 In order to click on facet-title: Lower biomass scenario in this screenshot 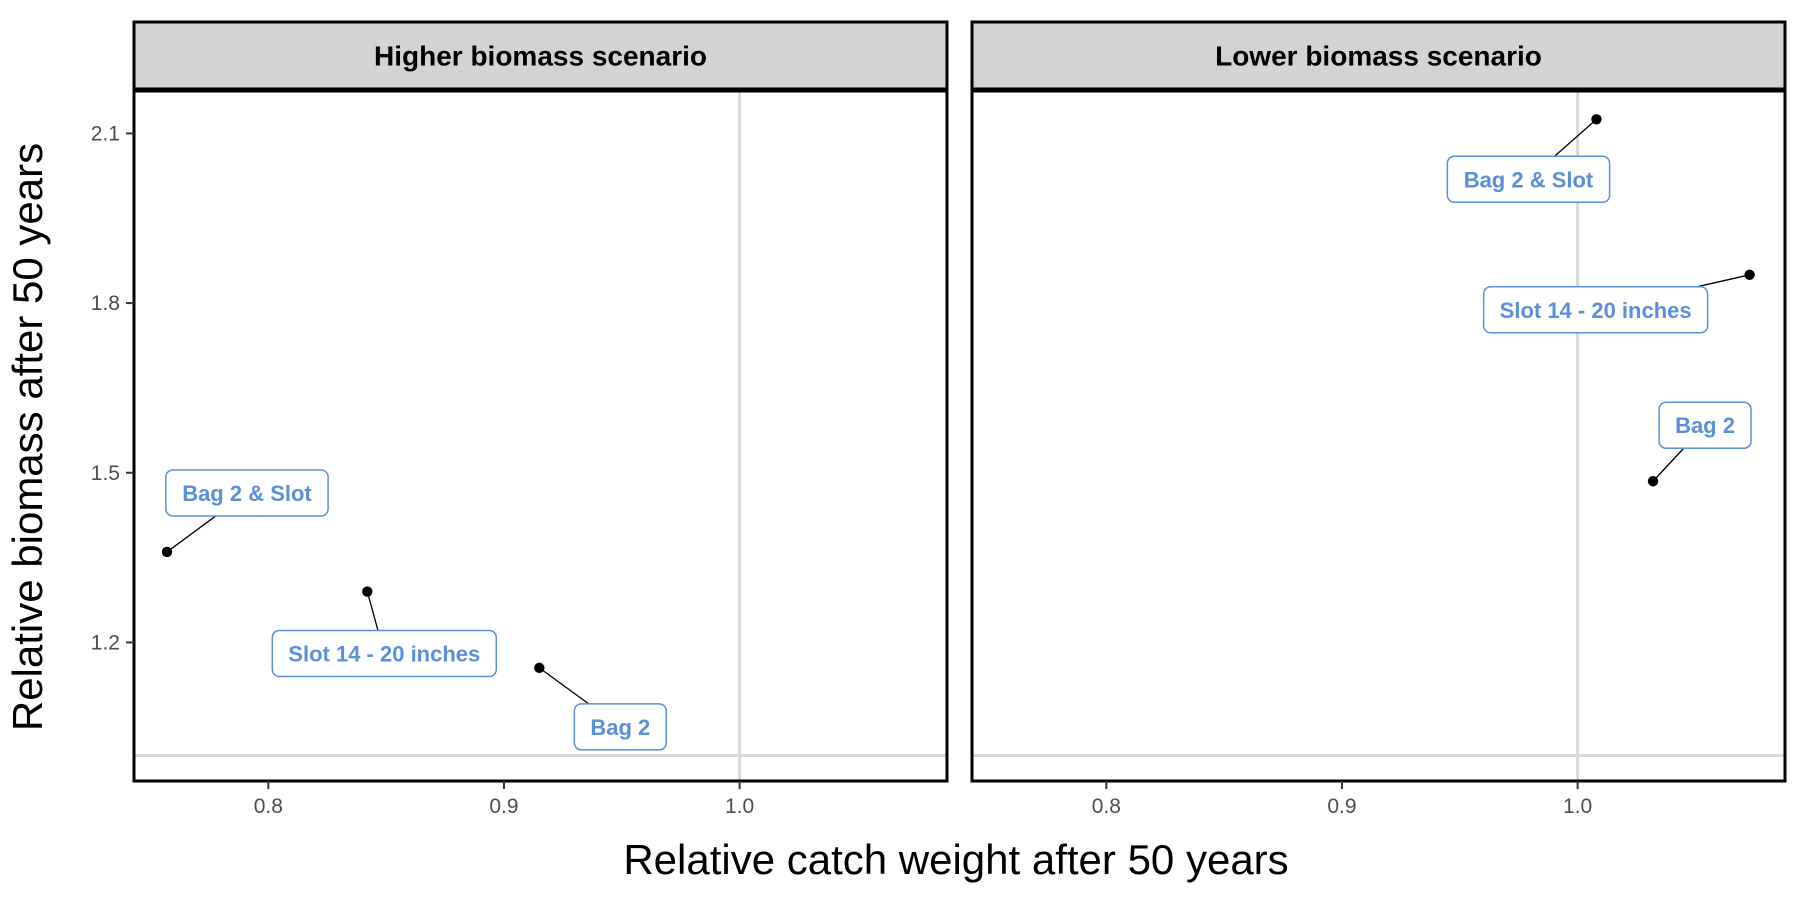, I will do `click(1378, 56)`.